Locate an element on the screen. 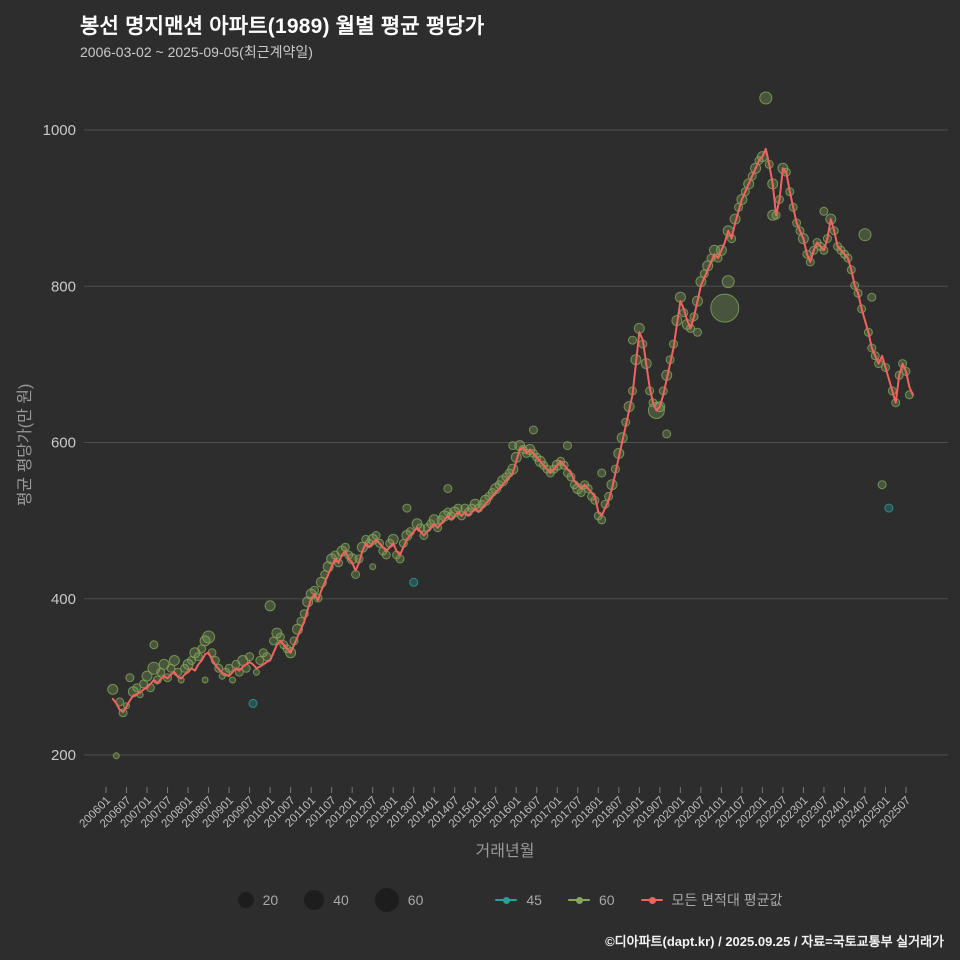 The height and width of the screenshot is (960, 960). legend-size-label: 20 is located at coordinates (270, 900).